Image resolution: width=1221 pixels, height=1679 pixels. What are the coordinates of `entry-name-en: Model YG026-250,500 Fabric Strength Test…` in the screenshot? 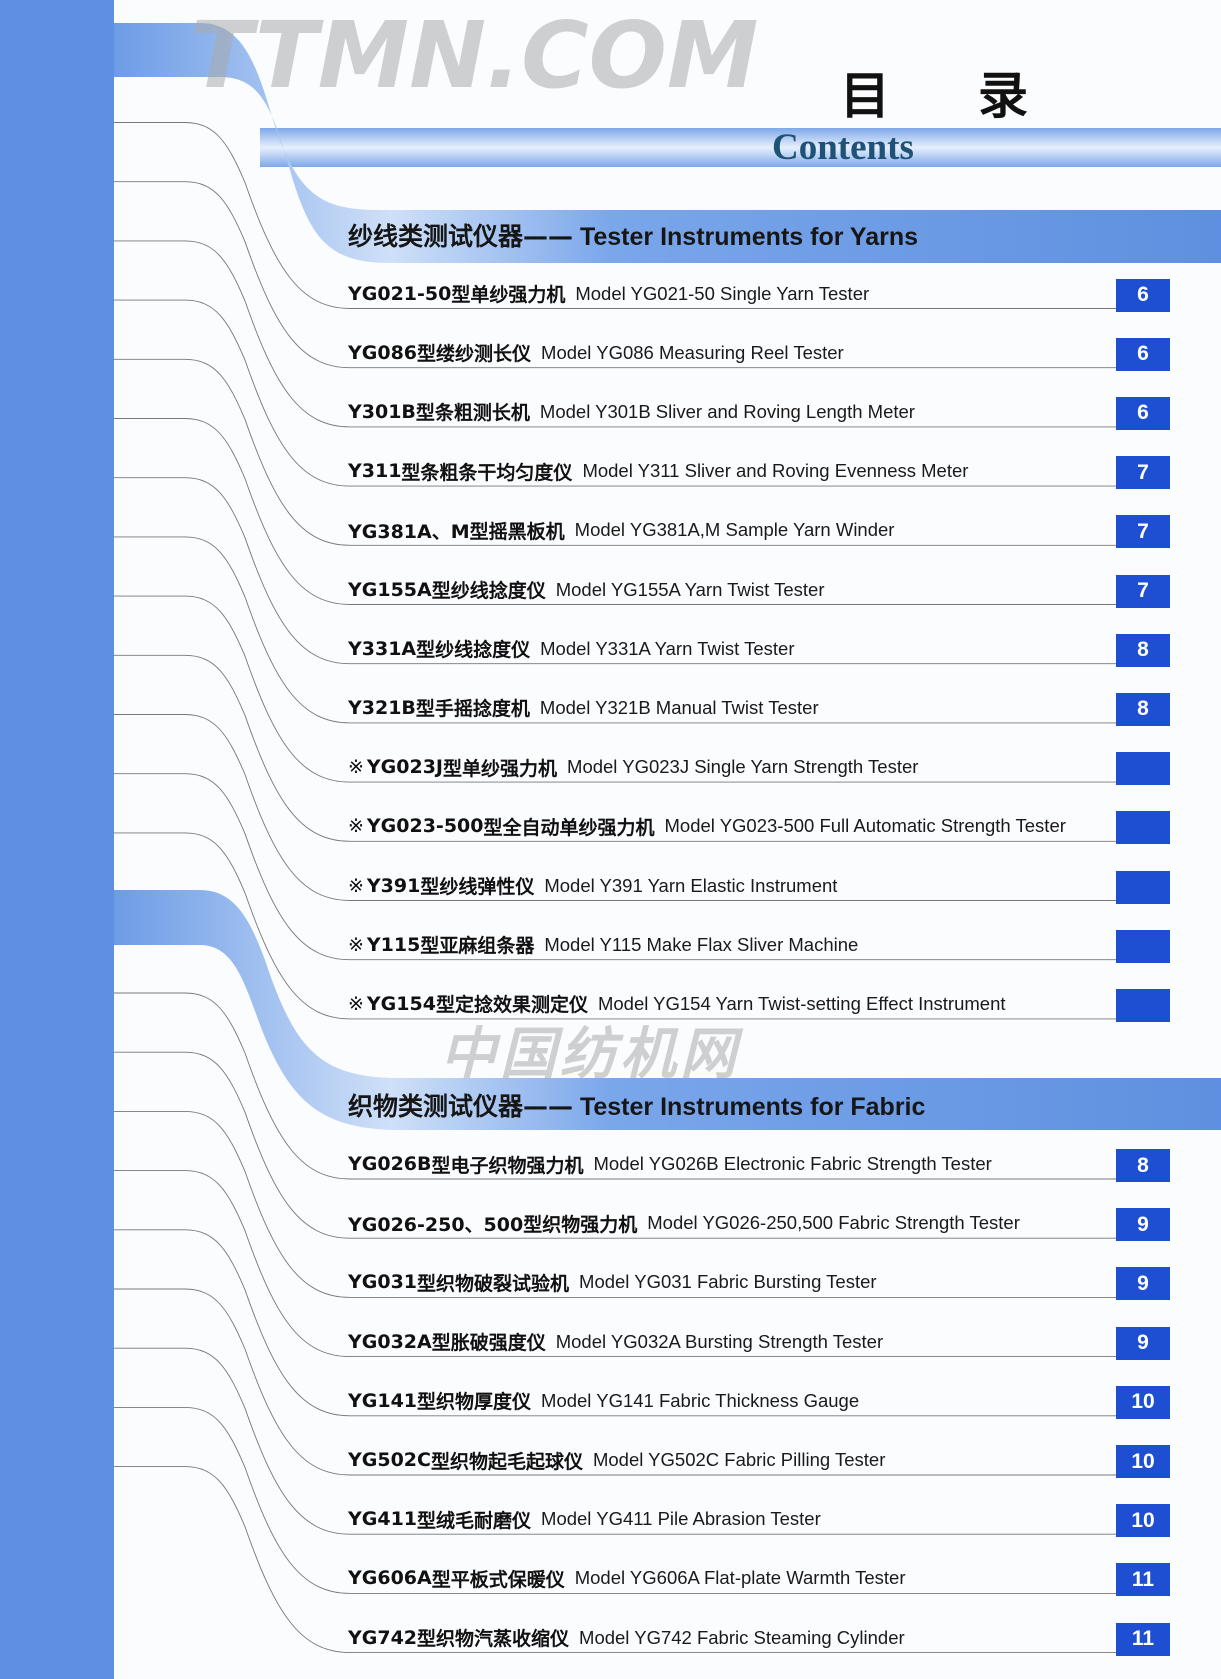 It's located at (833, 1223).